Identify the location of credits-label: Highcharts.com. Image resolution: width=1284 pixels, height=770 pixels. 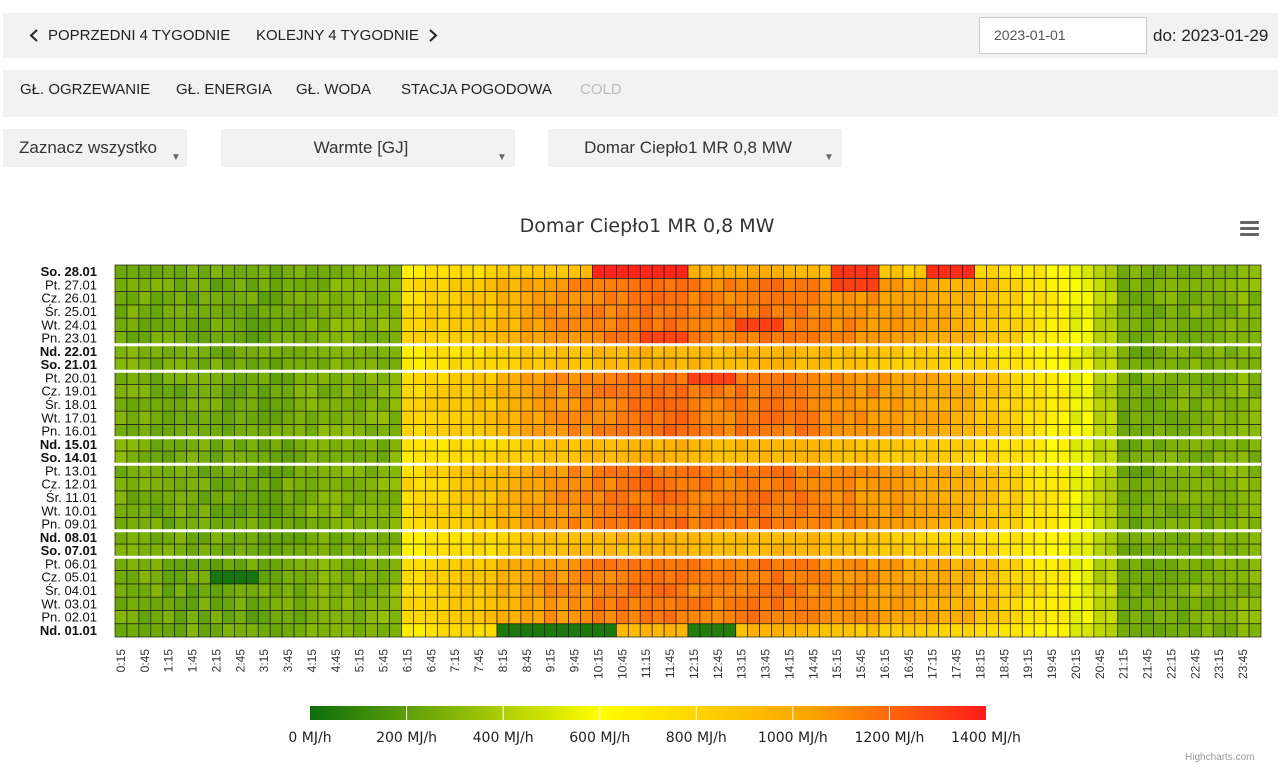
(1220, 757).